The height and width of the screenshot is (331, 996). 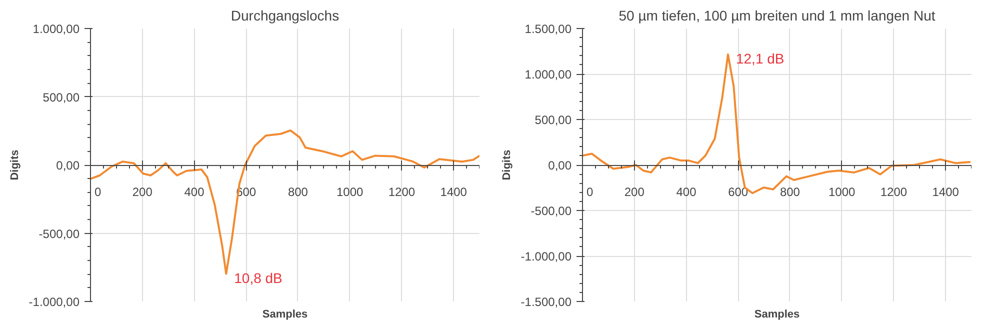 I want to click on y-tick-label: -1.500,00, so click(x=546, y=302).